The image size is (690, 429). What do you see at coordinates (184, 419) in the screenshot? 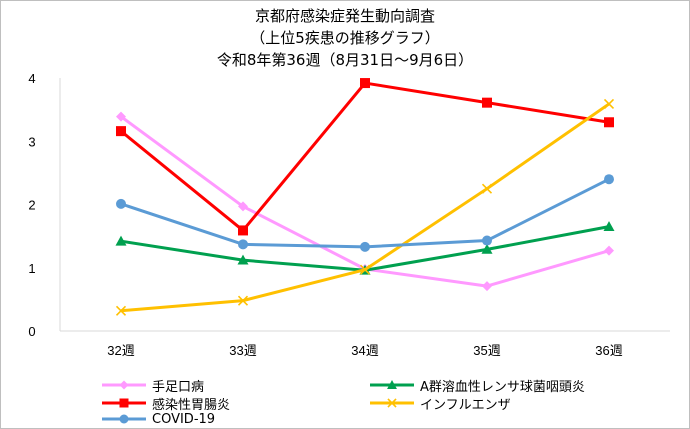
I see `legend-label-covid: COVID-19` at bounding box center [184, 419].